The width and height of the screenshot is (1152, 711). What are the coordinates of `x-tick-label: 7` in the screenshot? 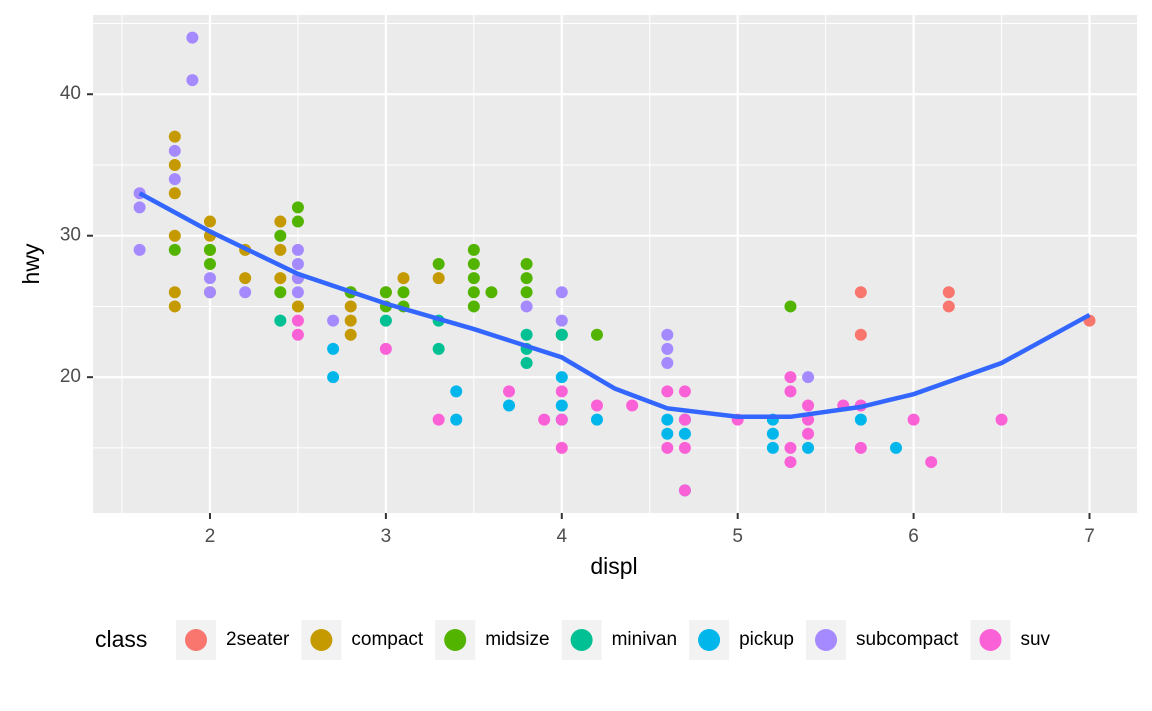 It's located at (1089, 536).